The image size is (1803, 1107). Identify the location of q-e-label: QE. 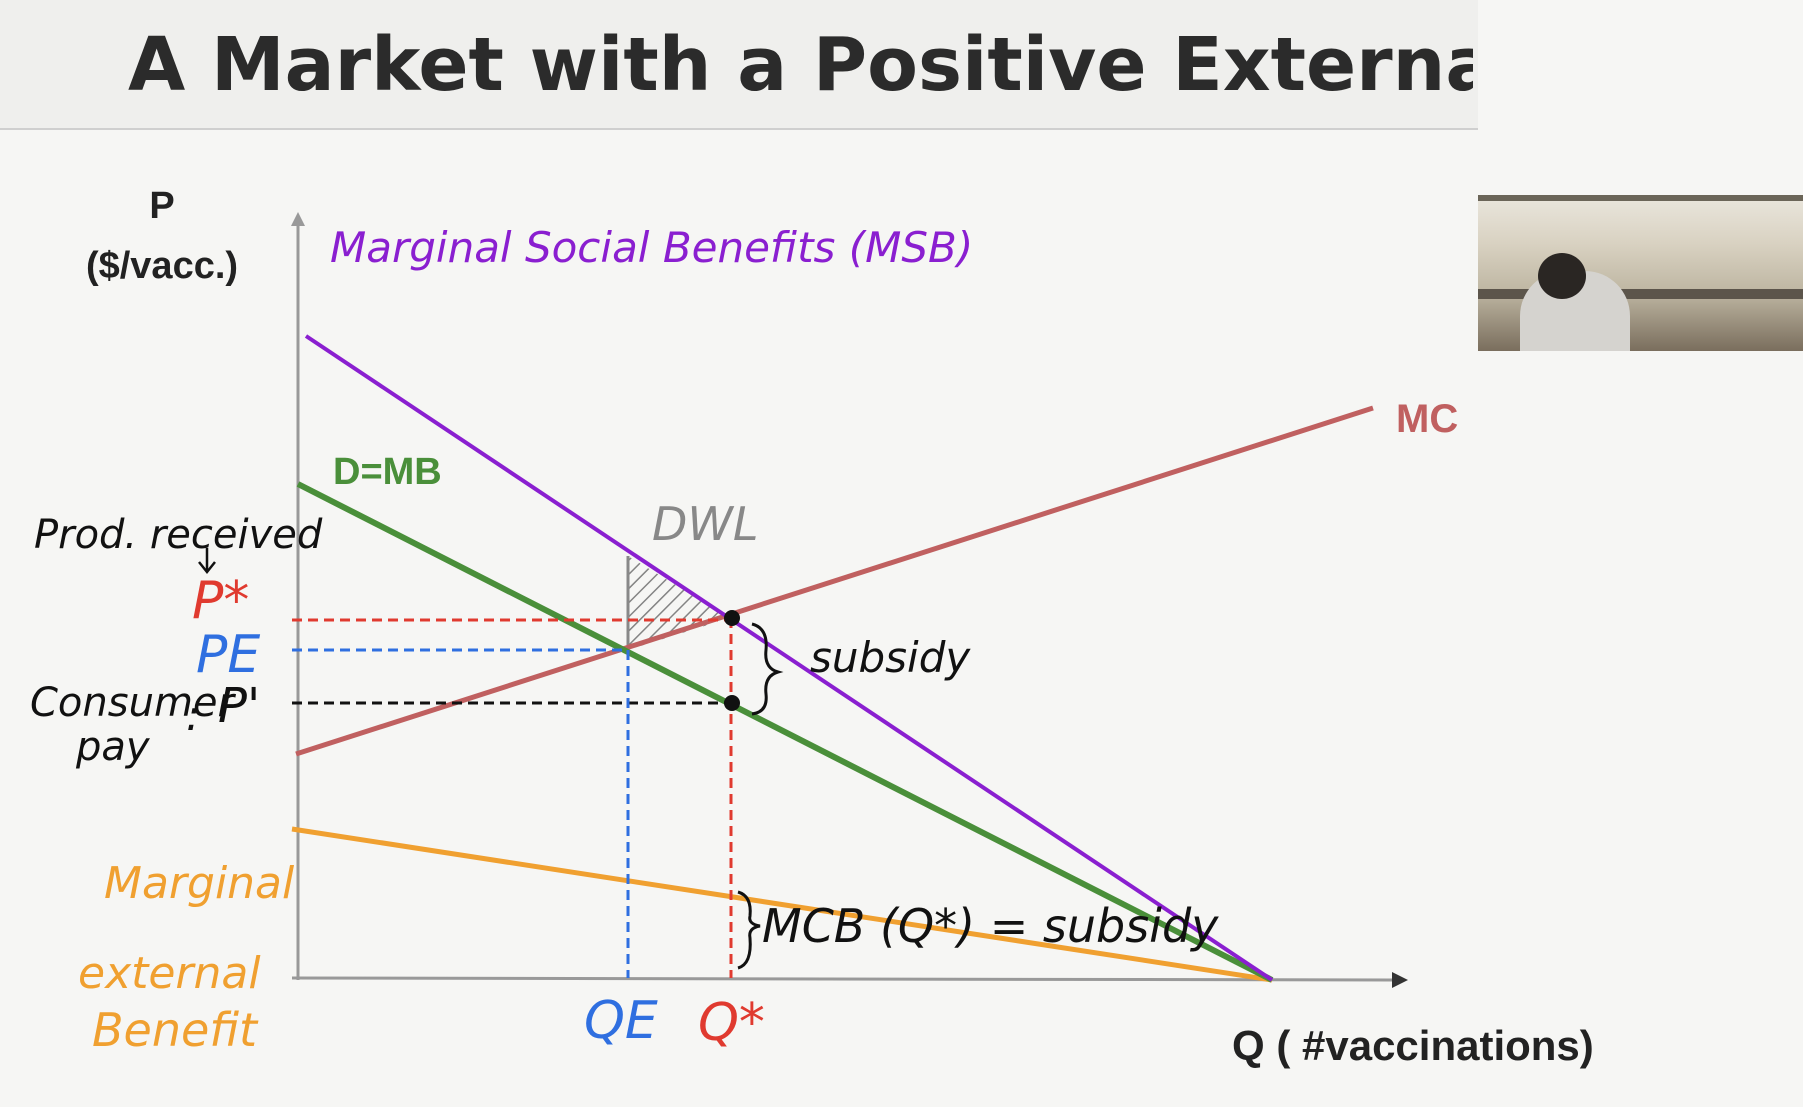
(621, 1021).